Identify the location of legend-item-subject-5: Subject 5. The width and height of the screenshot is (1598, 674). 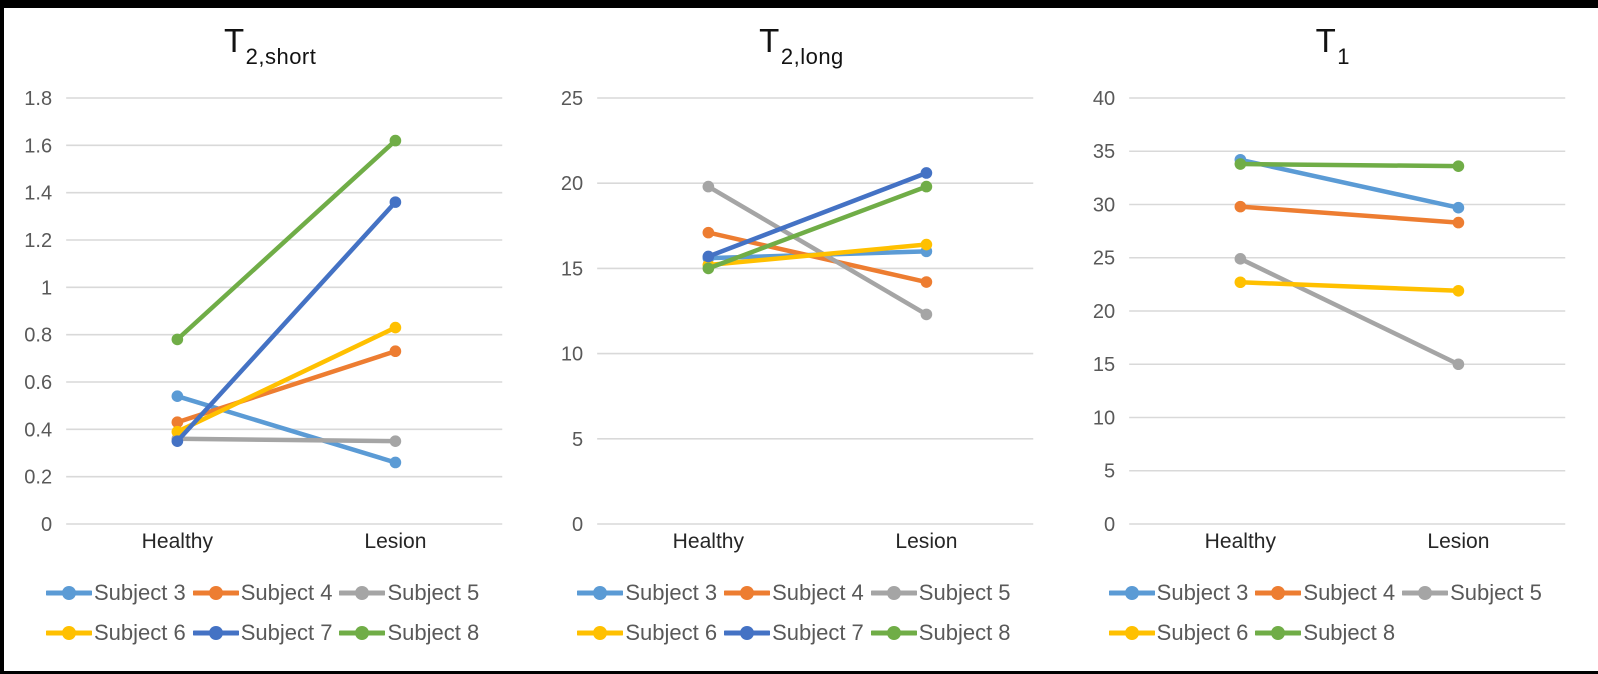
(409, 593).